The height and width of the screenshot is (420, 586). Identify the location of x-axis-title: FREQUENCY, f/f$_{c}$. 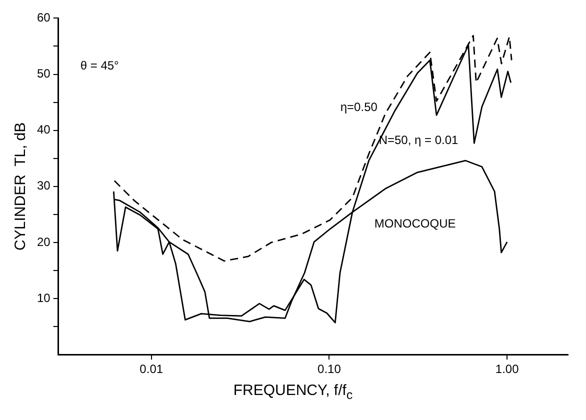
(293, 392).